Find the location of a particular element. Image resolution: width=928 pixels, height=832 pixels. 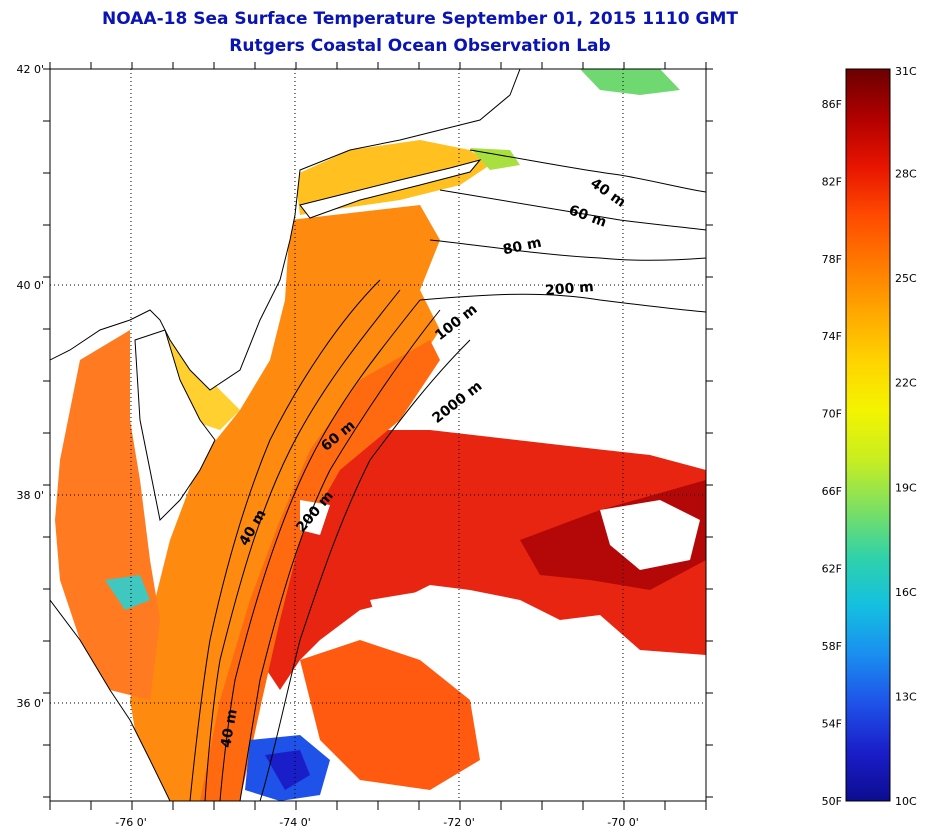

colorbar-c-label: 28C is located at coordinates (906, 174).